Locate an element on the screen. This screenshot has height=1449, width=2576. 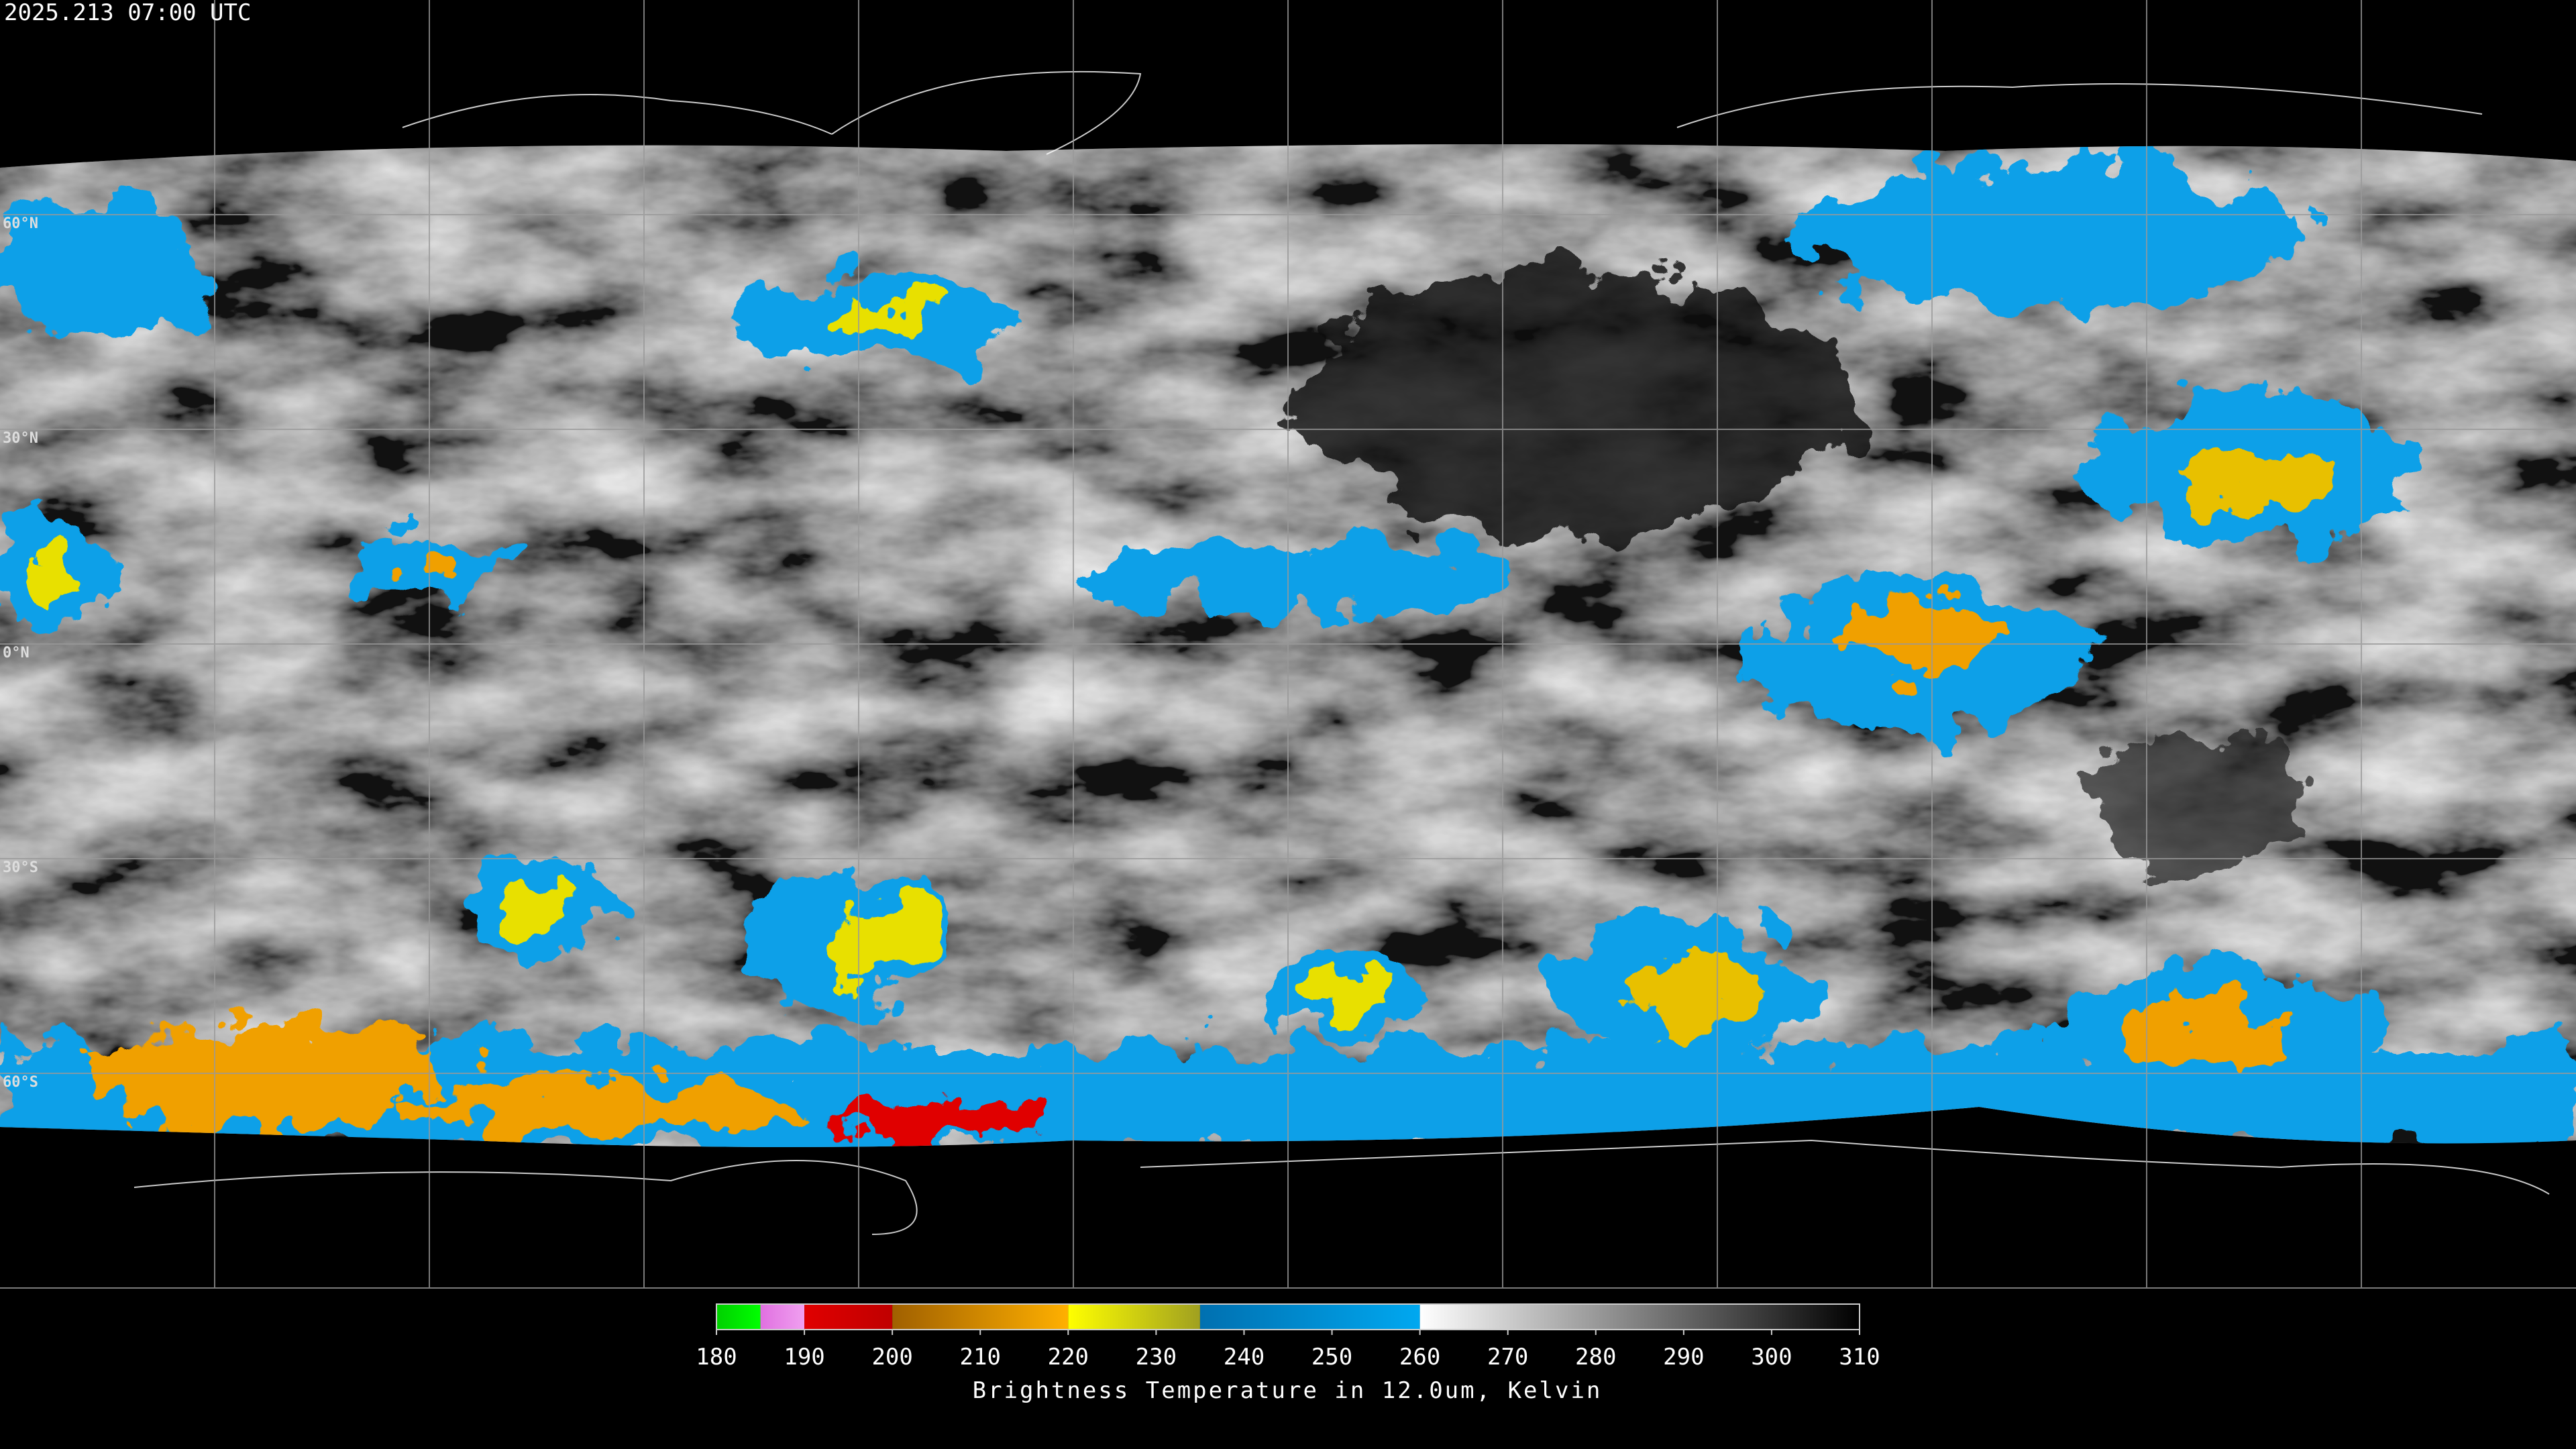
colorbar-tick-label: 270 is located at coordinates (1507, 1357).